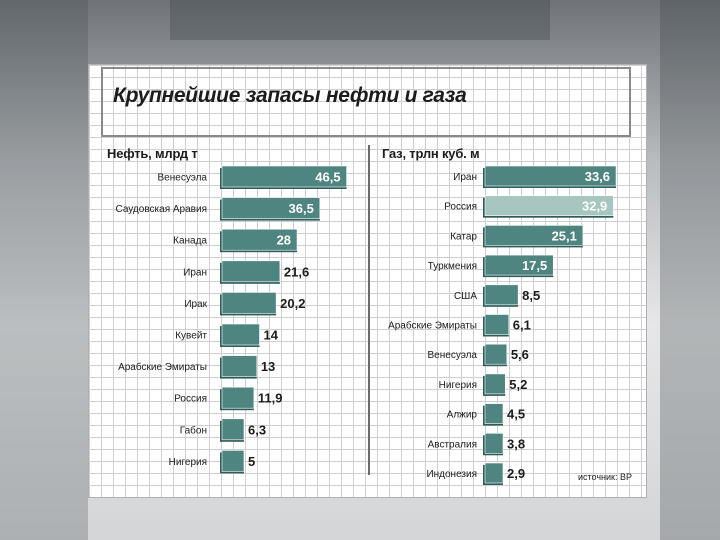 This screenshot has height=540, width=720. What do you see at coordinates (522, 325) in the screenshot?
I see `value-label: 6,1` at bounding box center [522, 325].